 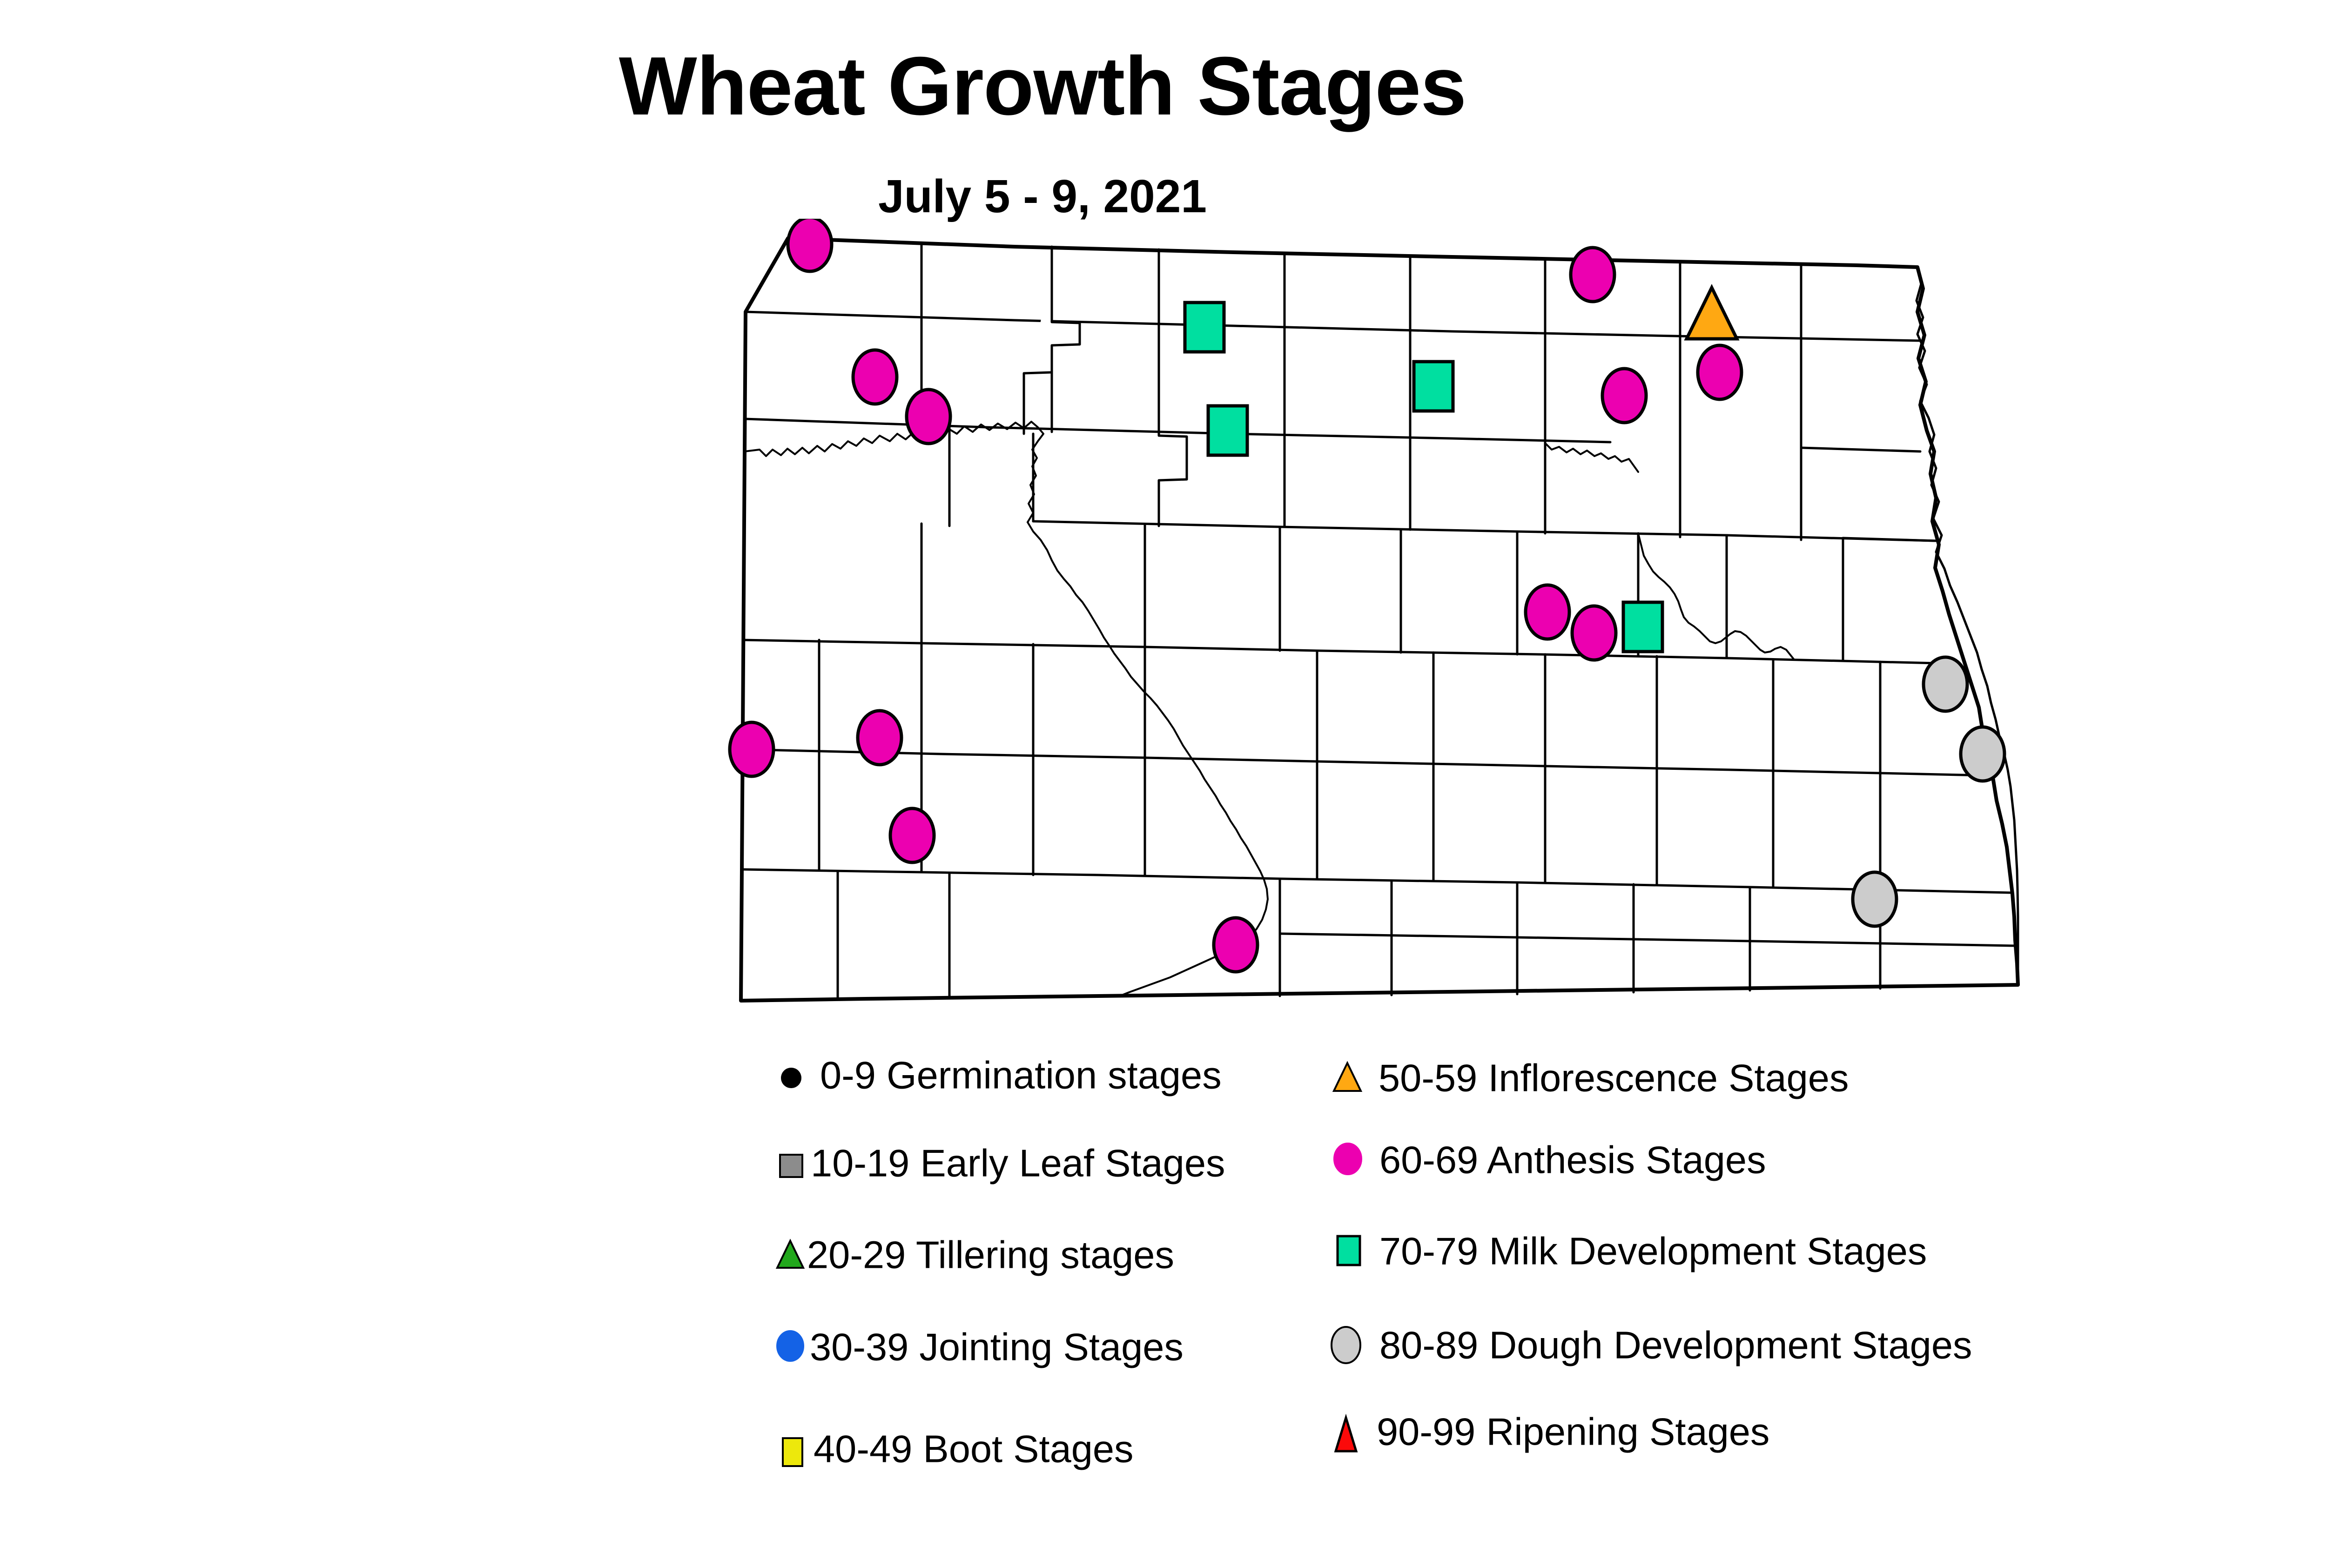 What do you see at coordinates (1042, 196) in the screenshot?
I see `page-subtitle: July 5 - 9, 2021` at bounding box center [1042, 196].